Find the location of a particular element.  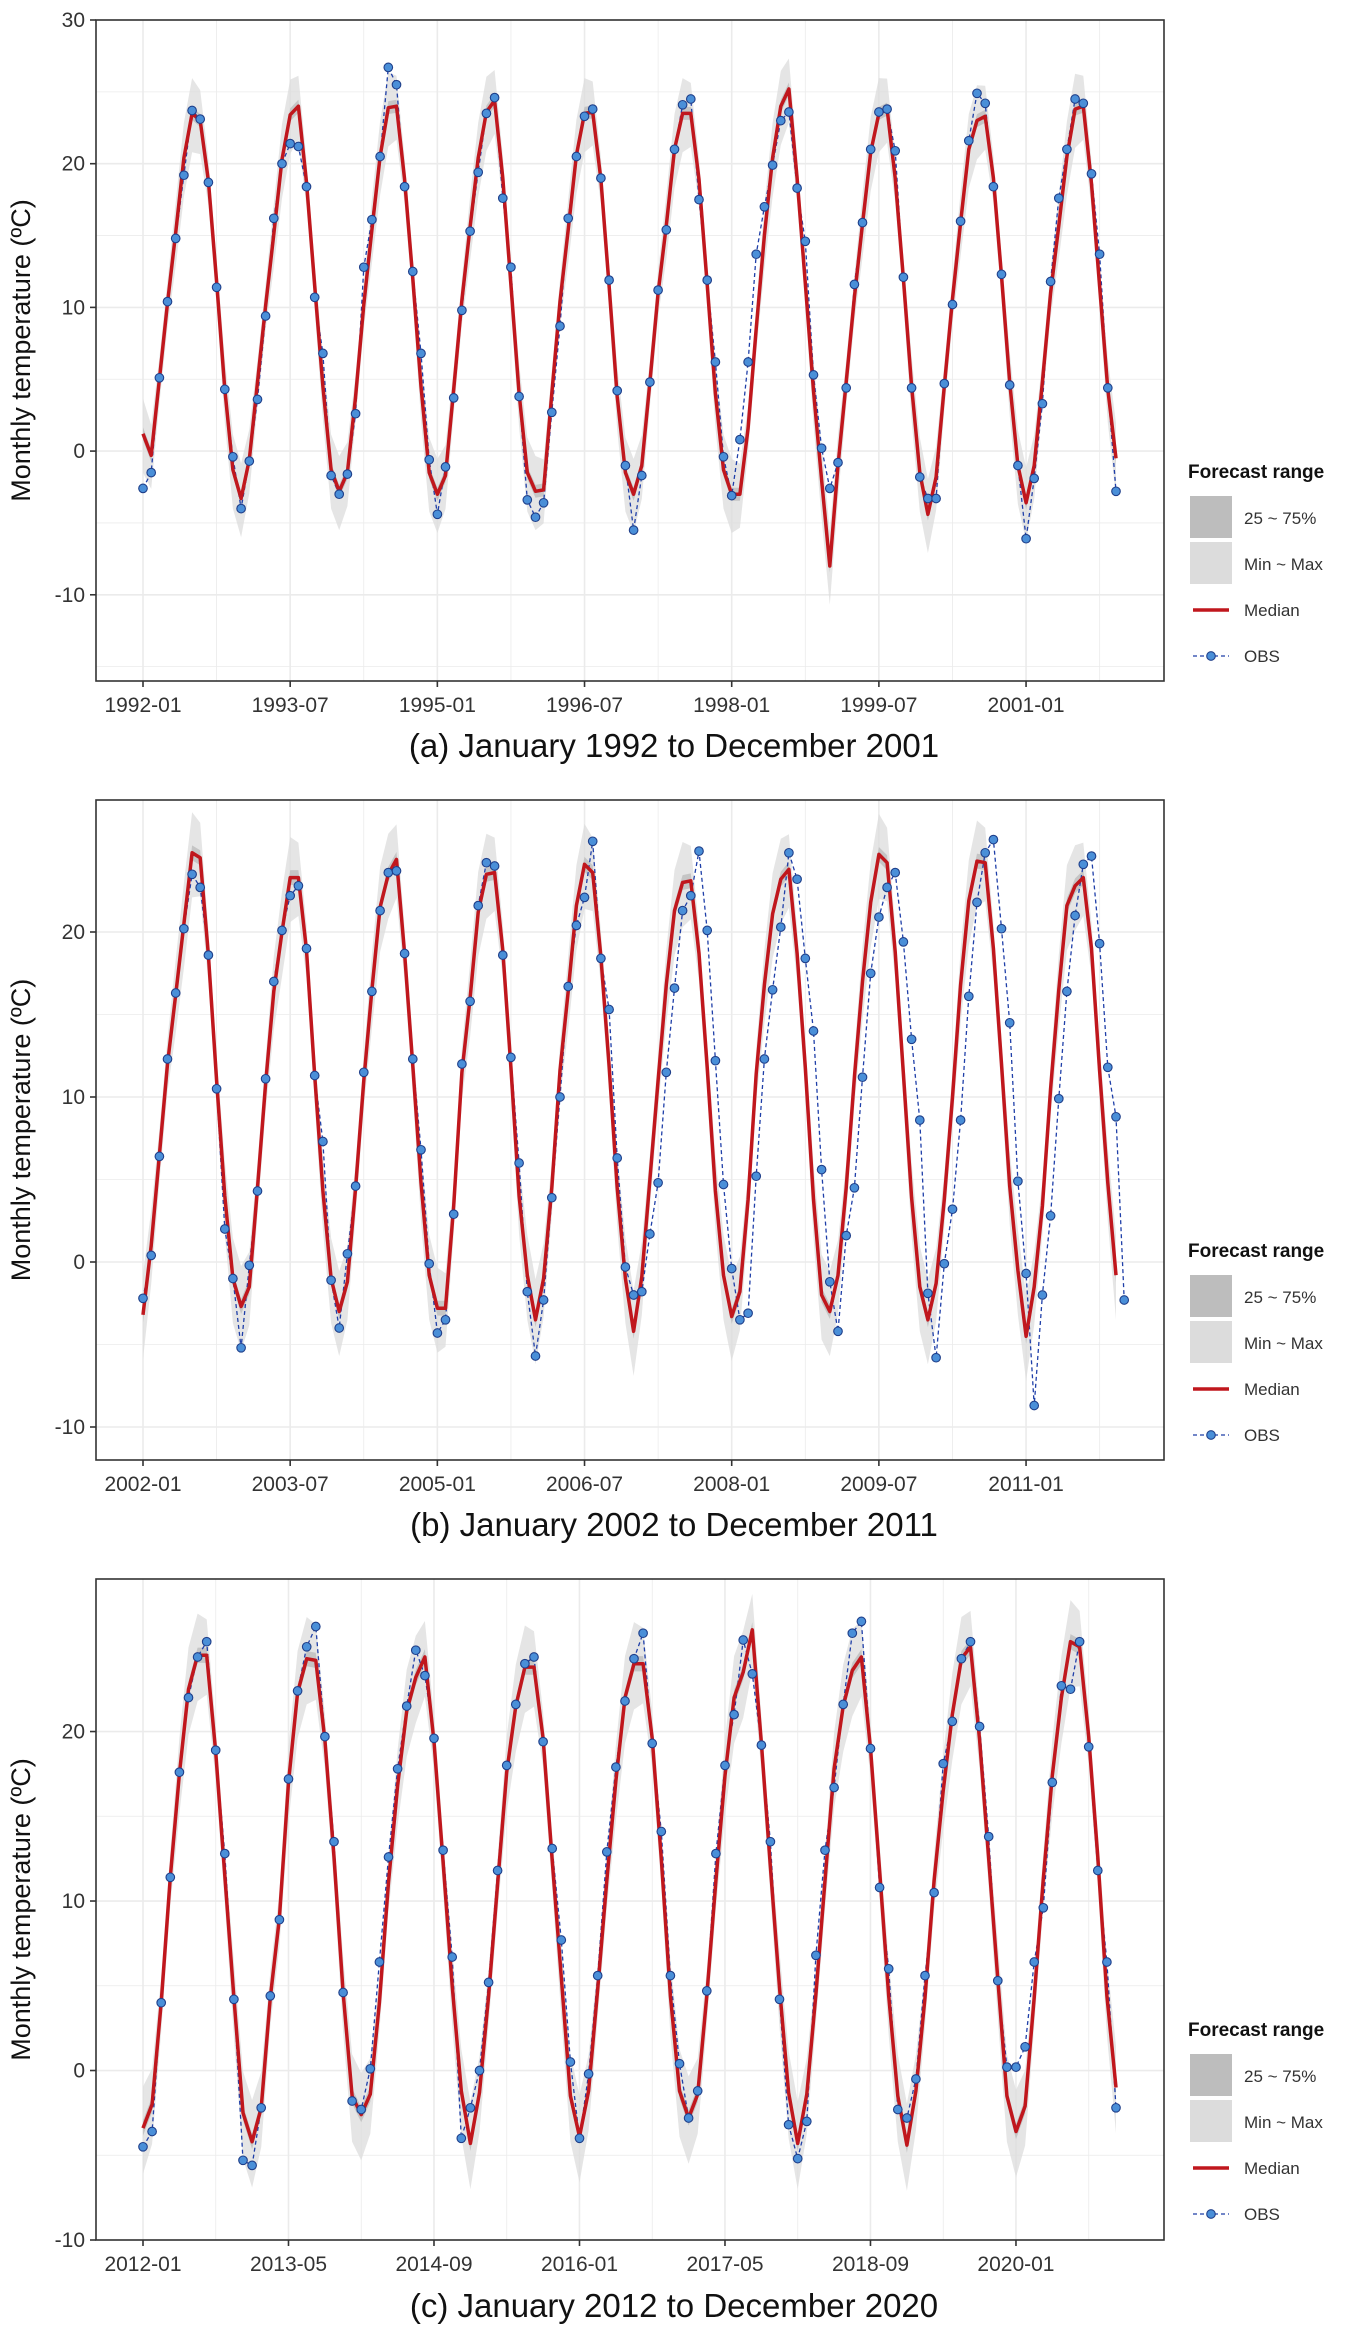

legend-label-iqr: 25 ~ 75% is located at coordinates (1280, 518).